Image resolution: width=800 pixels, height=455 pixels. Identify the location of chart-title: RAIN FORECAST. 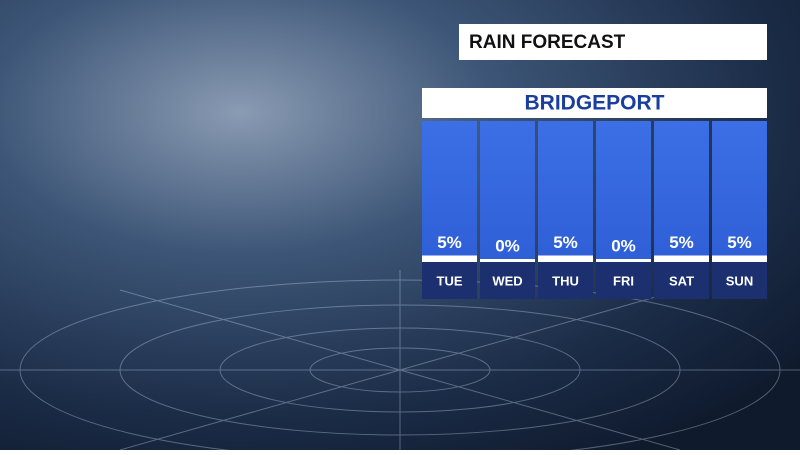
(547, 42).